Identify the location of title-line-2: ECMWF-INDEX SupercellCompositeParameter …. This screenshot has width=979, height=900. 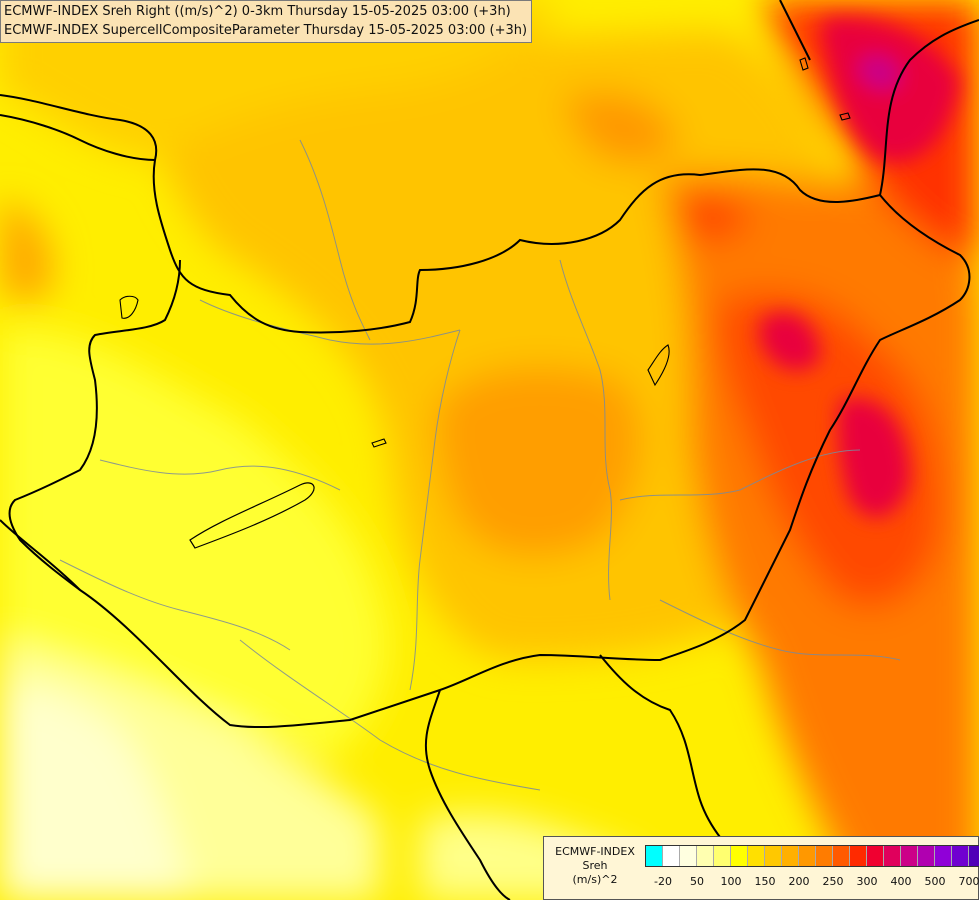
(266, 30).